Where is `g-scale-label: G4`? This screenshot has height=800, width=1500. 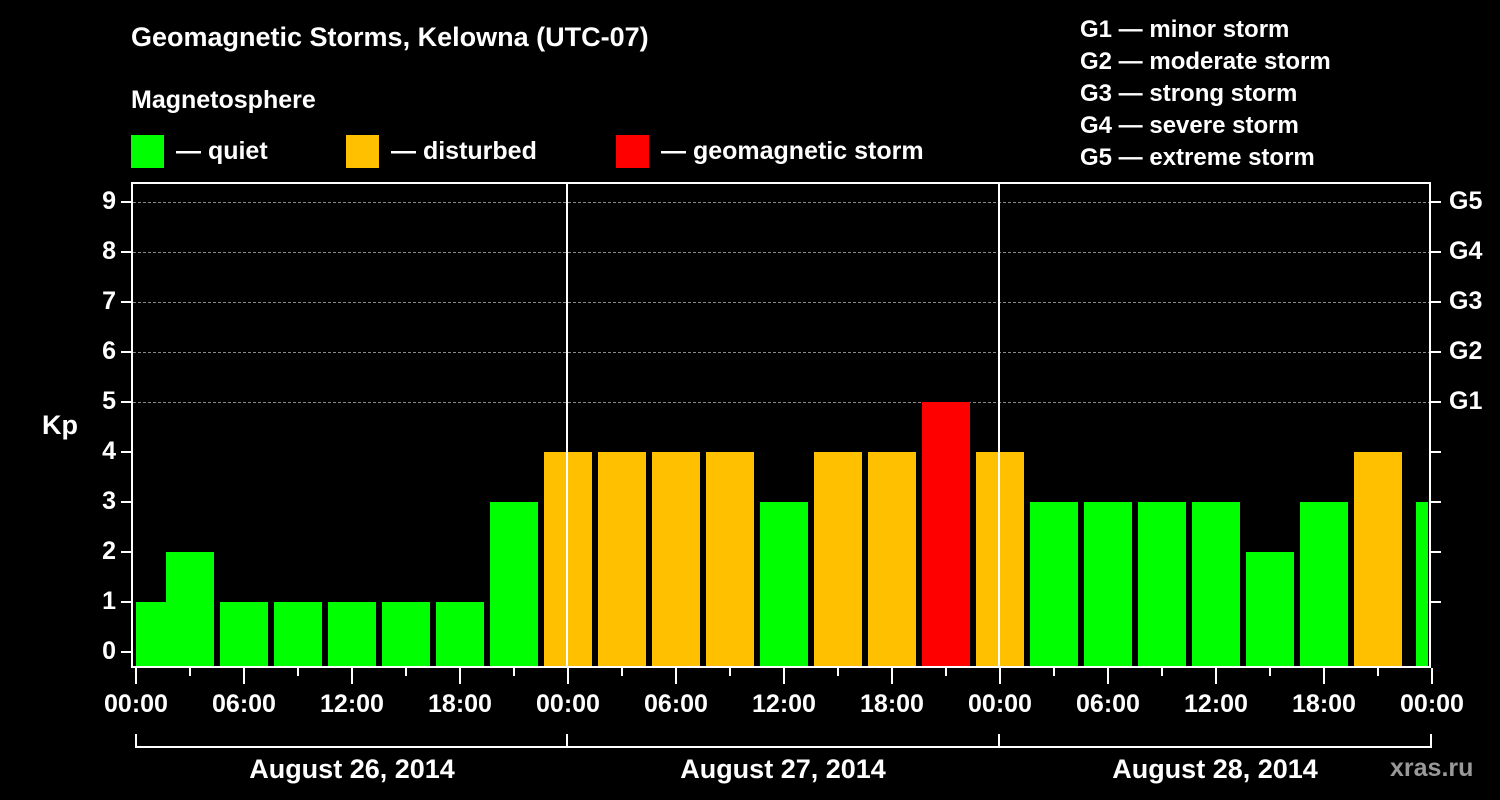 g-scale-label: G4 is located at coordinates (1466, 251).